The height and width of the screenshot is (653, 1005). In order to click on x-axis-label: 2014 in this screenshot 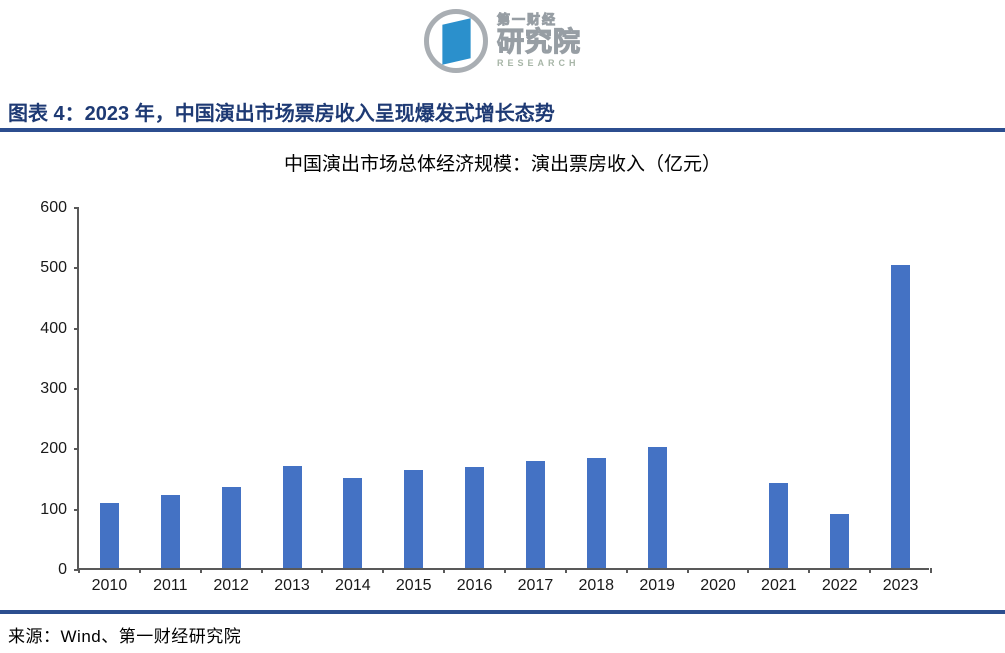, I will do `click(353, 585)`.